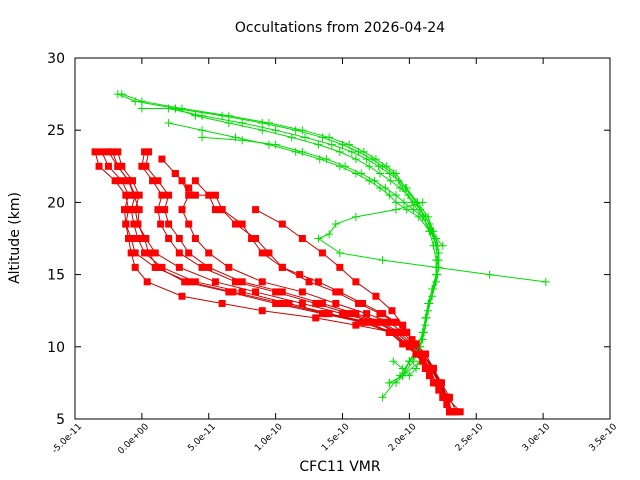 This screenshot has height=480, width=640. What do you see at coordinates (56, 276) in the screenshot?
I see `y-tick-label: 15` at bounding box center [56, 276].